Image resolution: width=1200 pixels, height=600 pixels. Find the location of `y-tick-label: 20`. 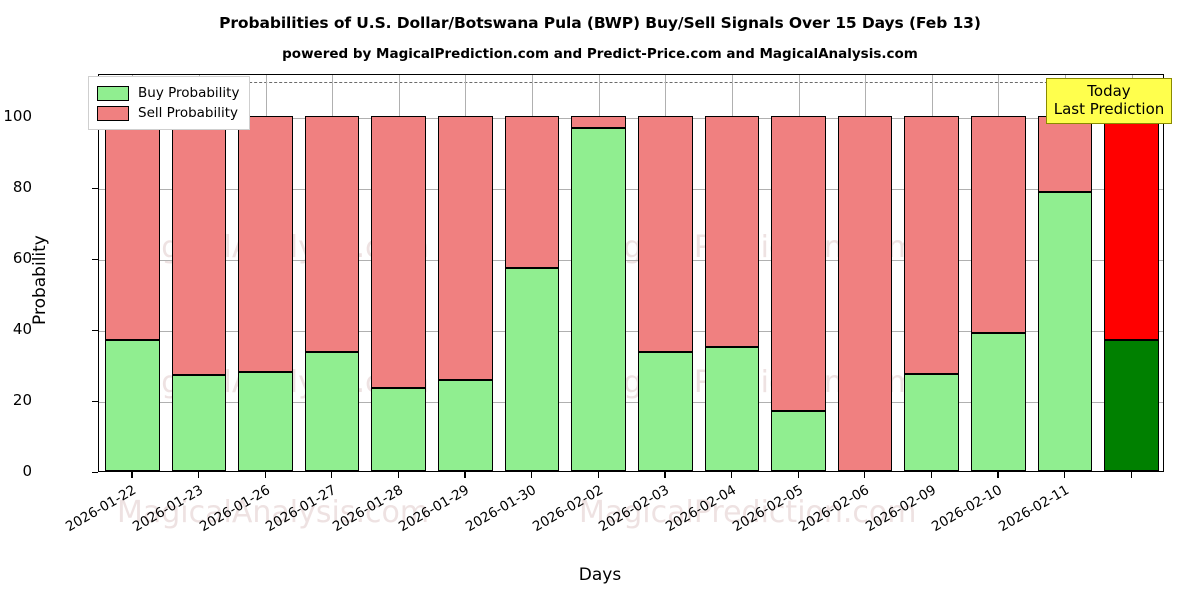

y-tick-label: 20 is located at coordinates (22, 399).